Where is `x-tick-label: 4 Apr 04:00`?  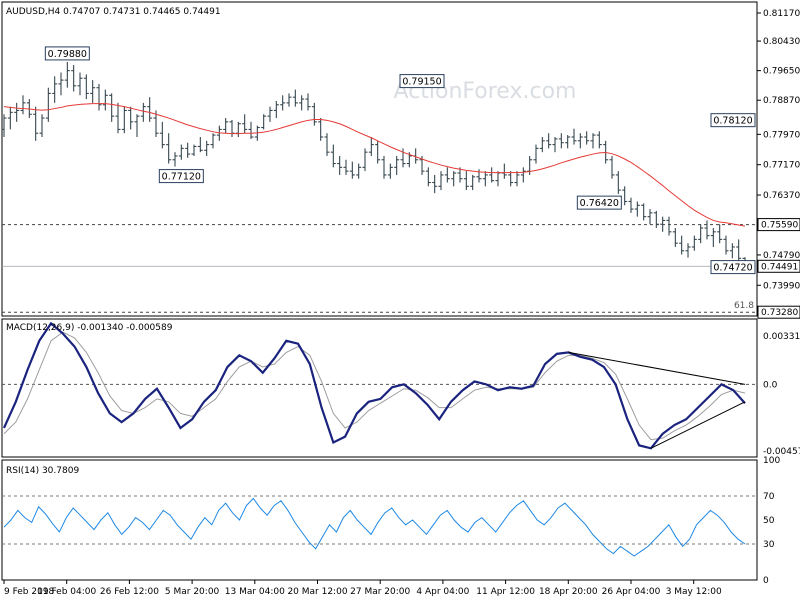
x-tick-label: 4 Apr 04:00 is located at coordinates (442, 592).